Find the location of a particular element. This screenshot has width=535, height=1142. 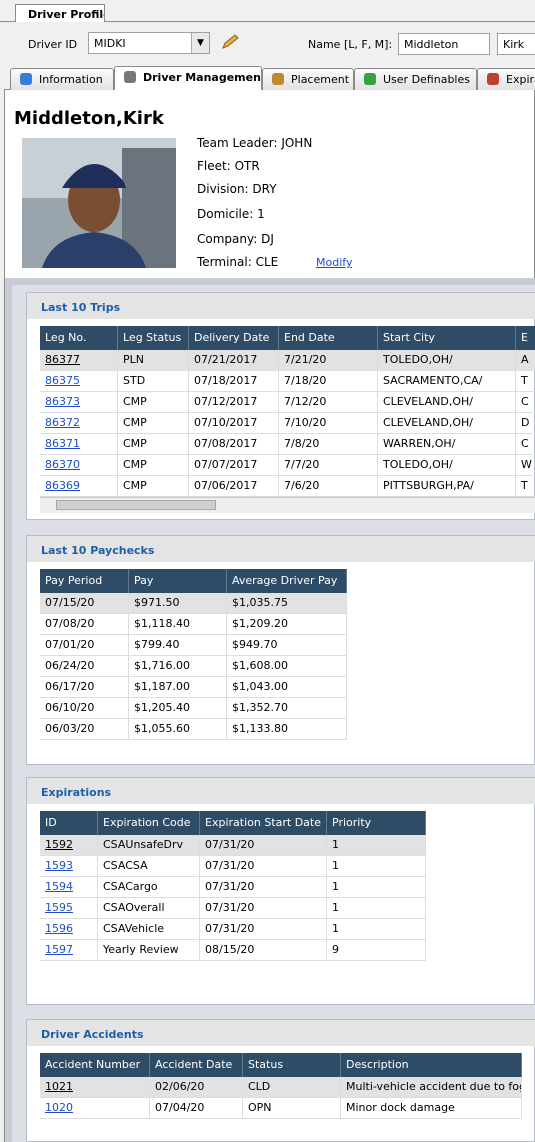

scrollbar-thumb is located at coordinates (136, 505).